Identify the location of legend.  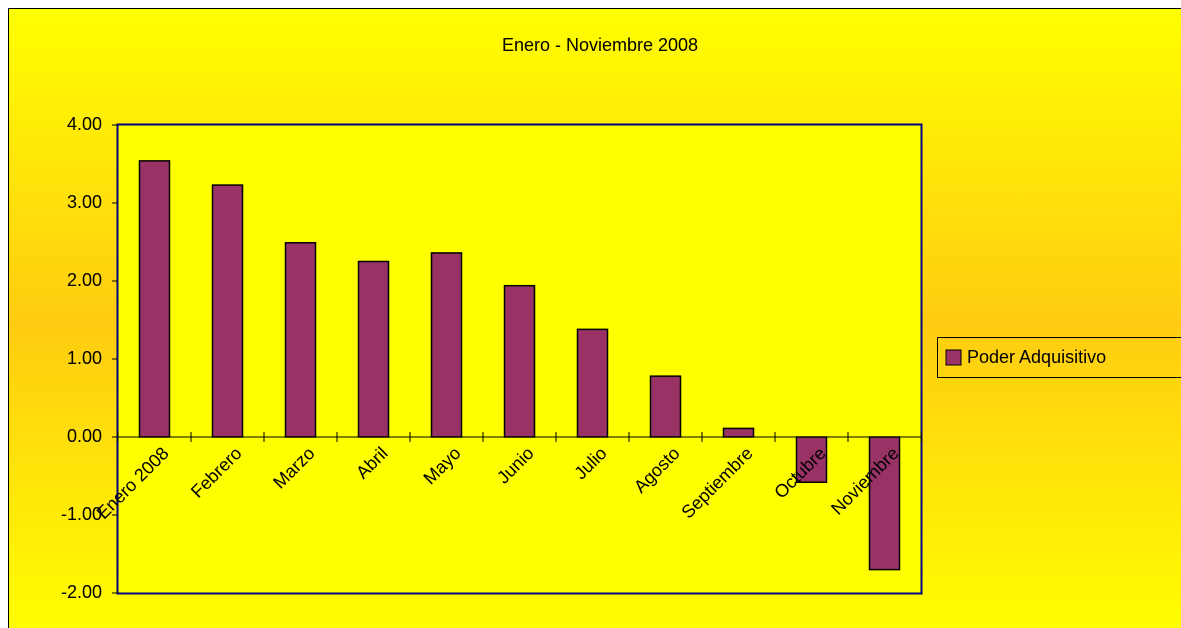
(1059, 357).